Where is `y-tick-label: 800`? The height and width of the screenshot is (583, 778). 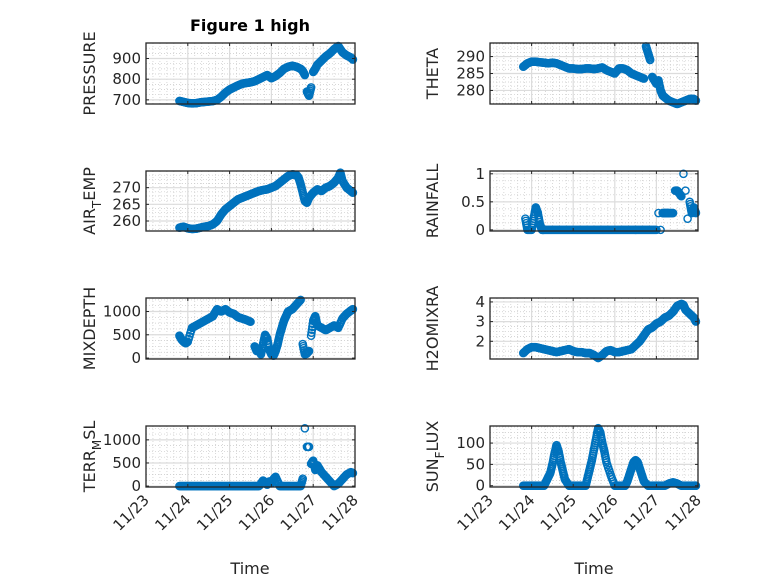 y-tick-label: 800 is located at coordinates (126, 79).